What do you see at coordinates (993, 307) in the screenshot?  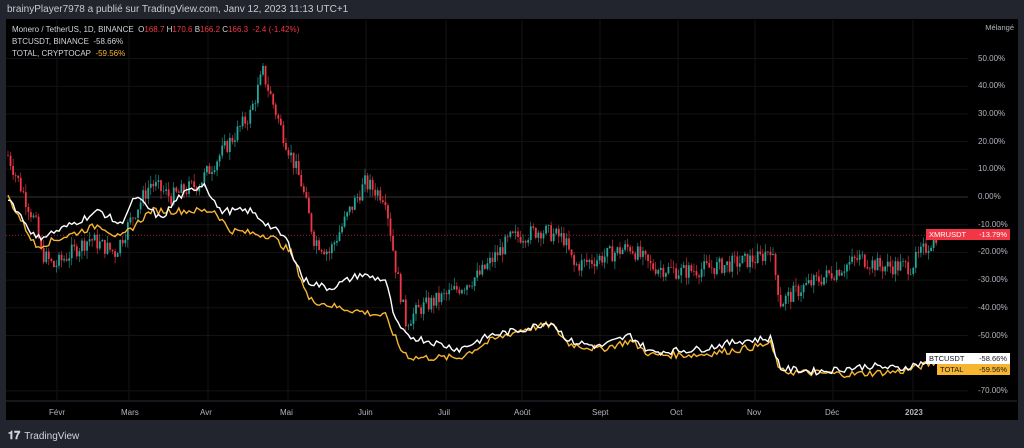 I see `y-tick-label: -40.00%` at bounding box center [993, 307].